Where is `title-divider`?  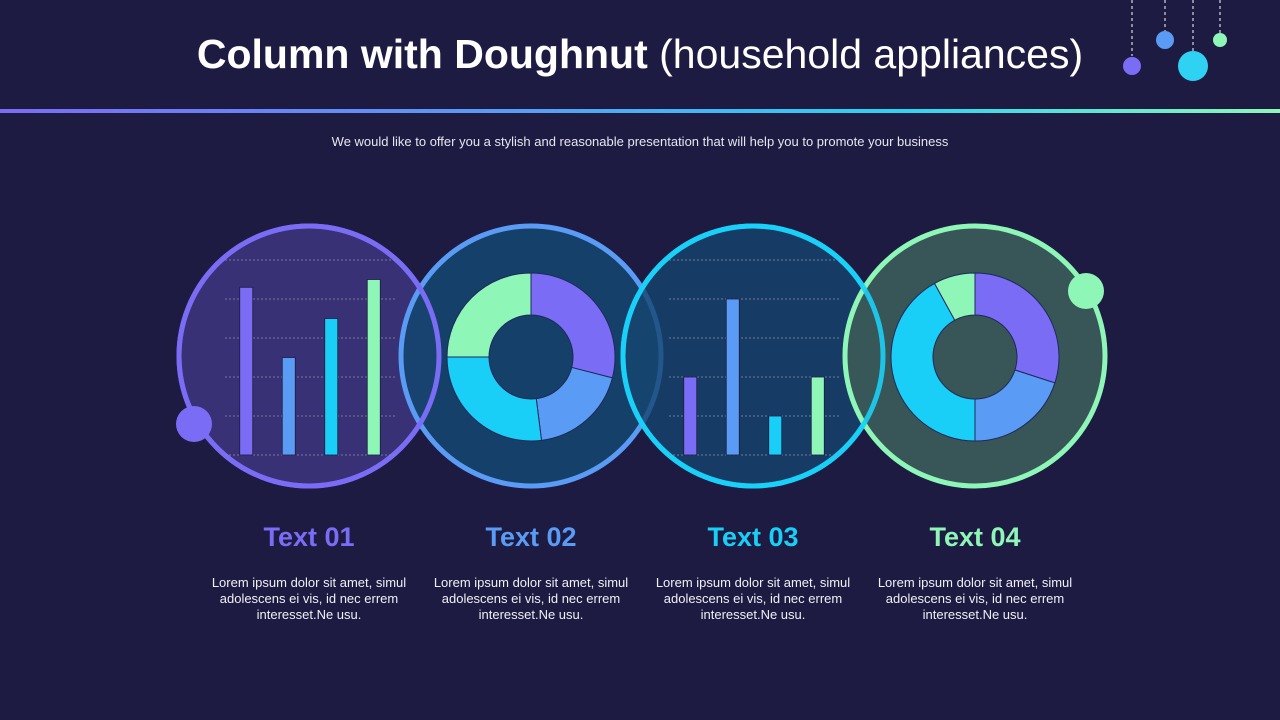
title-divider is located at coordinates (640, 111).